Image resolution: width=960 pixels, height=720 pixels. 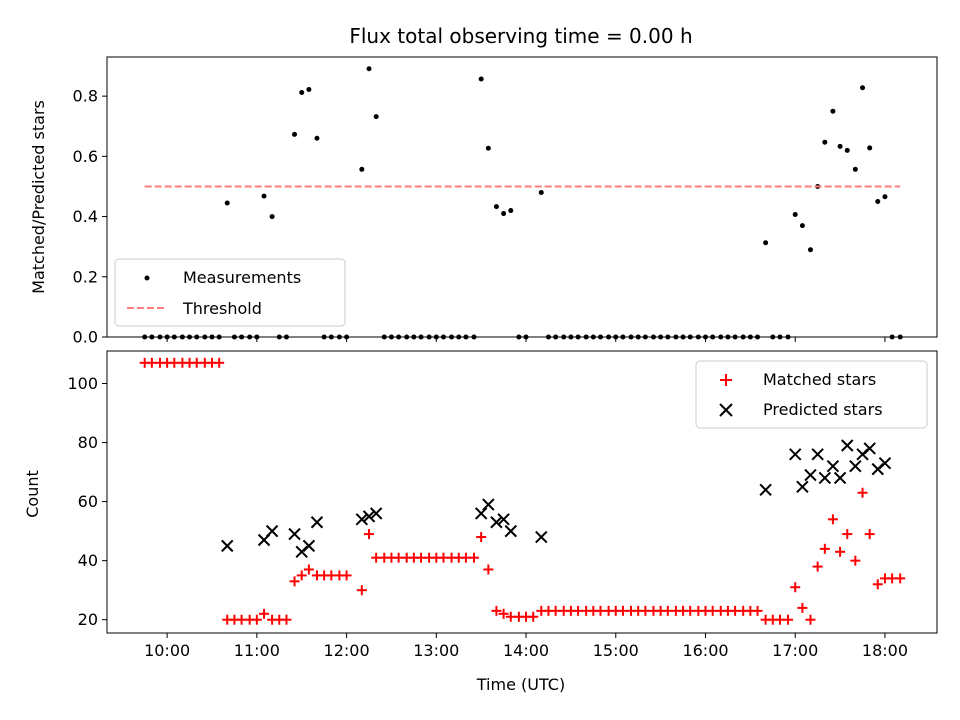 What do you see at coordinates (242, 277) in the screenshot?
I see `legend-measurements-label: Measurements` at bounding box center [242, 277].